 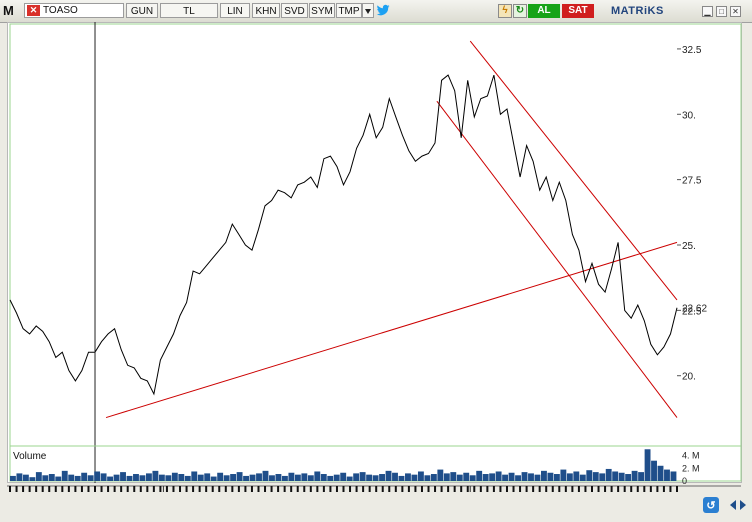 What do you see at coordinates (694, 309) in the screenshot?
I see `last-value-label: 22.62` at bounding box center [694, 309].